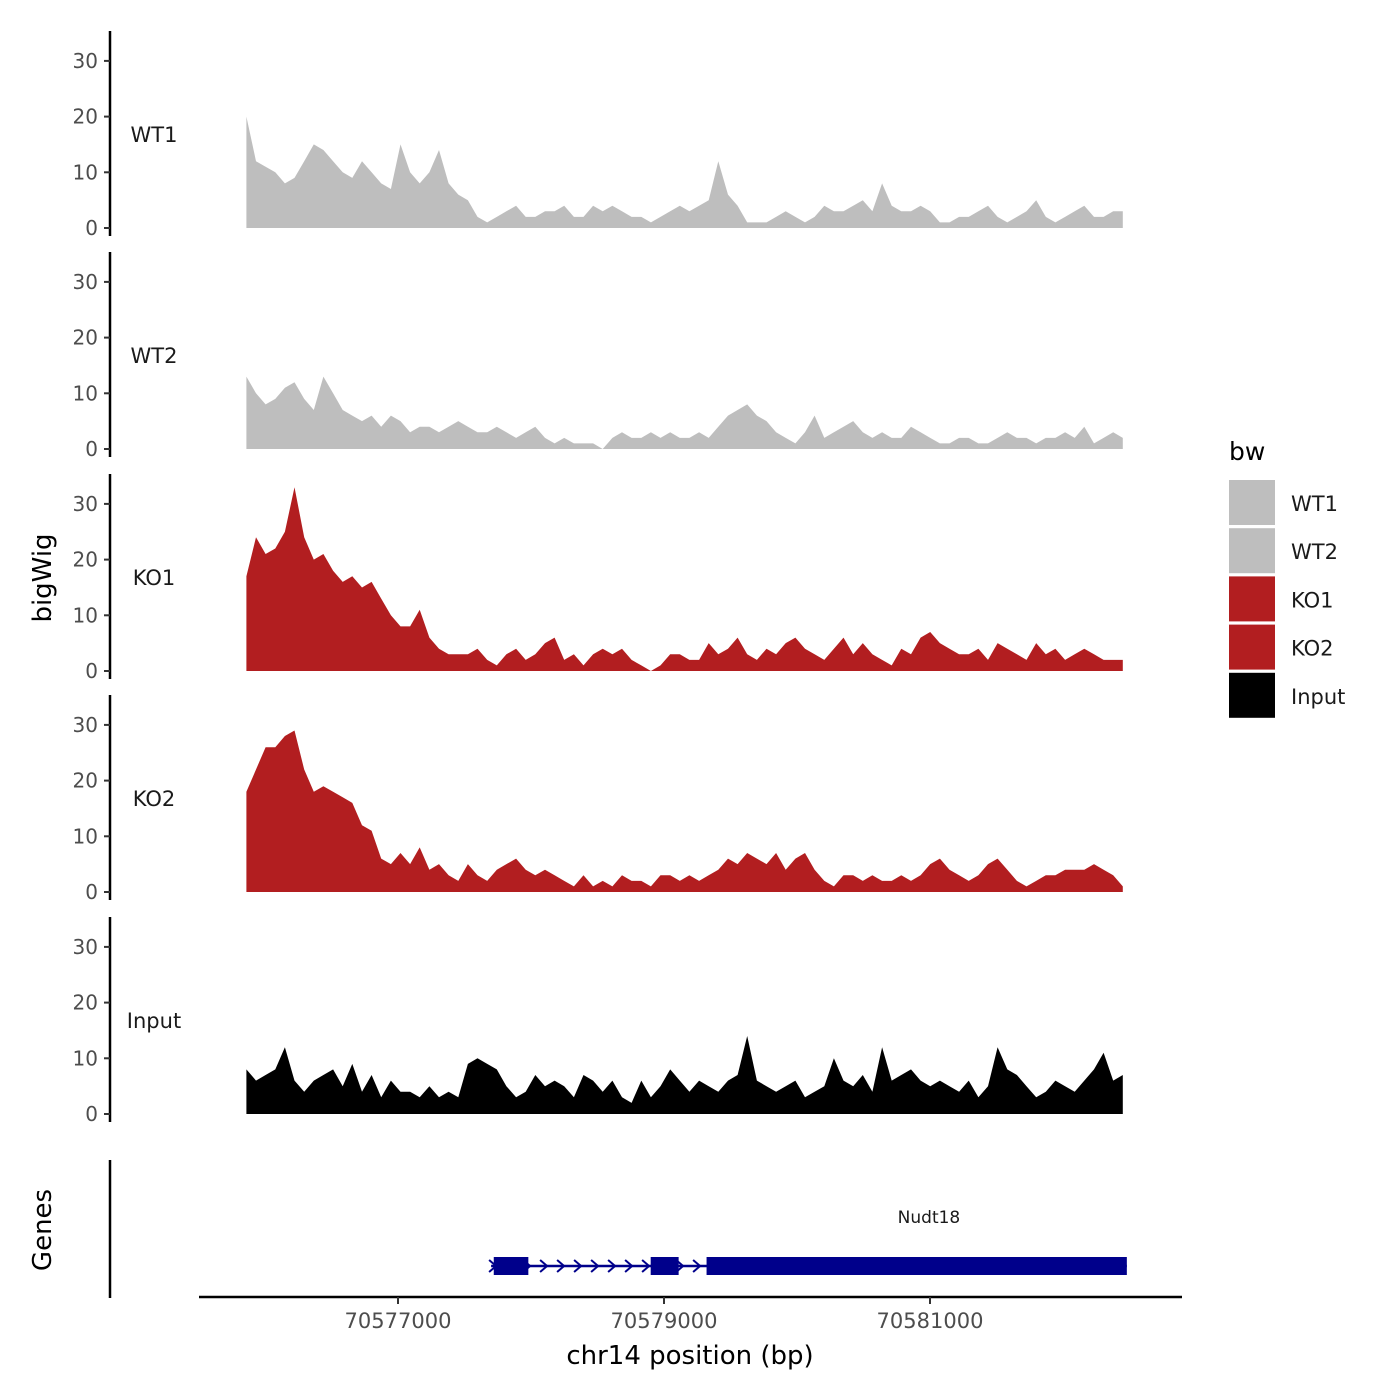  I want to click on track-input: 0 10 20 30 Input, so click(598, 1021).